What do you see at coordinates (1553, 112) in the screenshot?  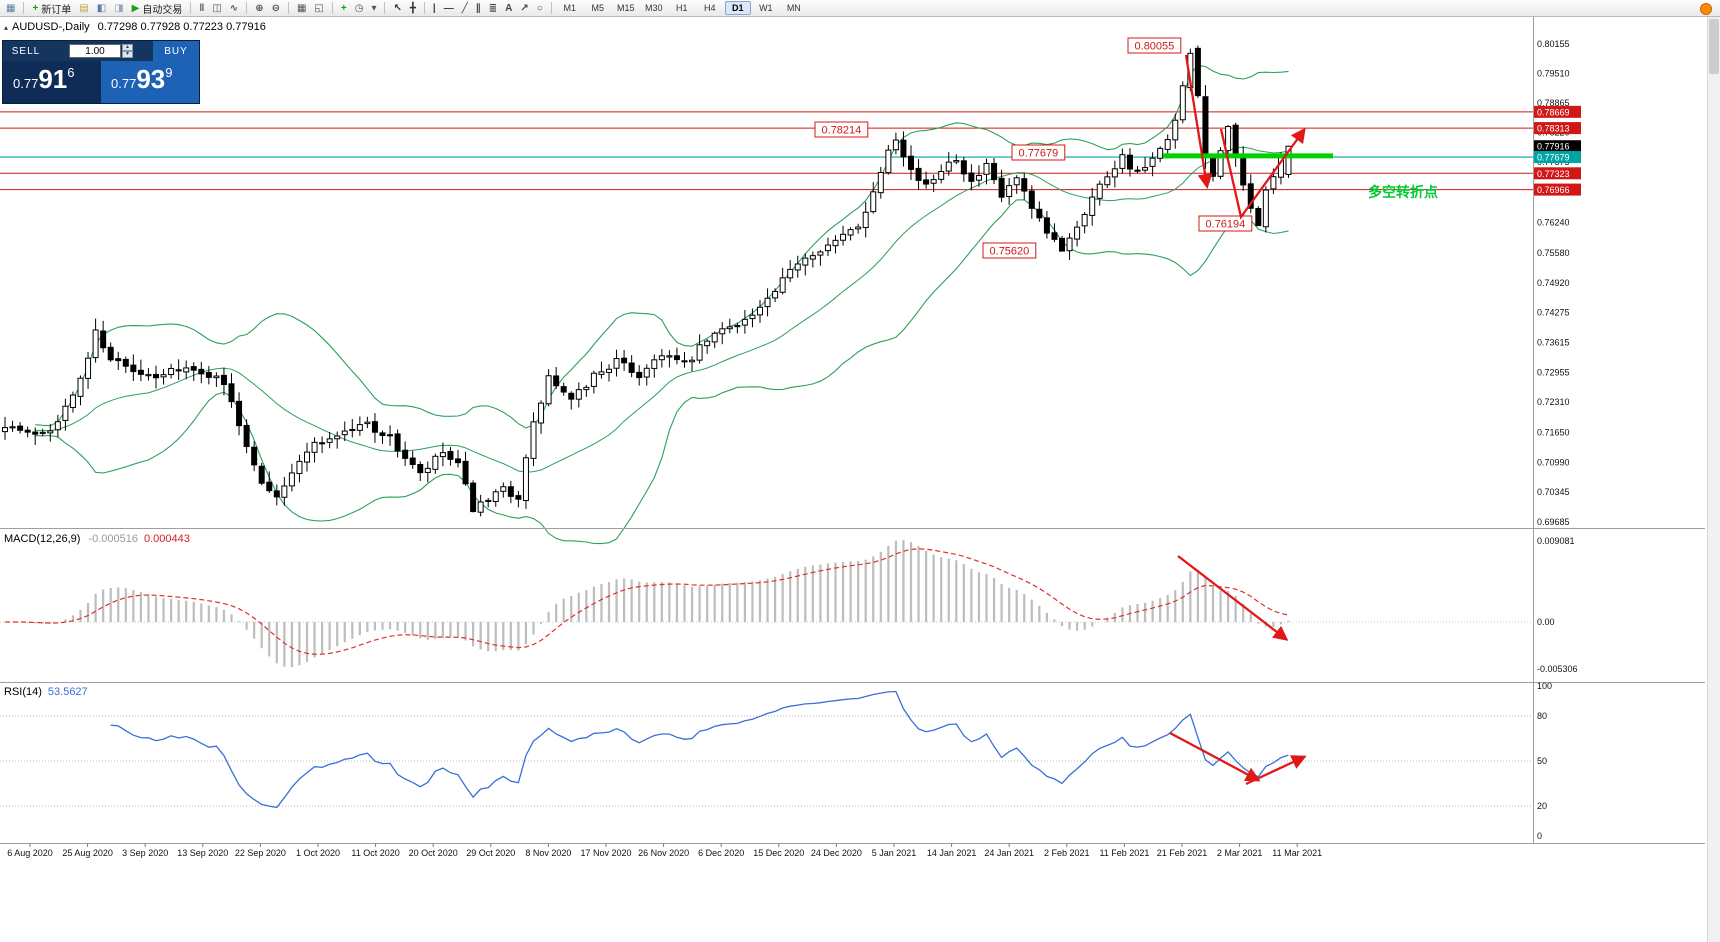 I see `level-price-badge-text: 0.78669` at bounding box center [1553, 112].